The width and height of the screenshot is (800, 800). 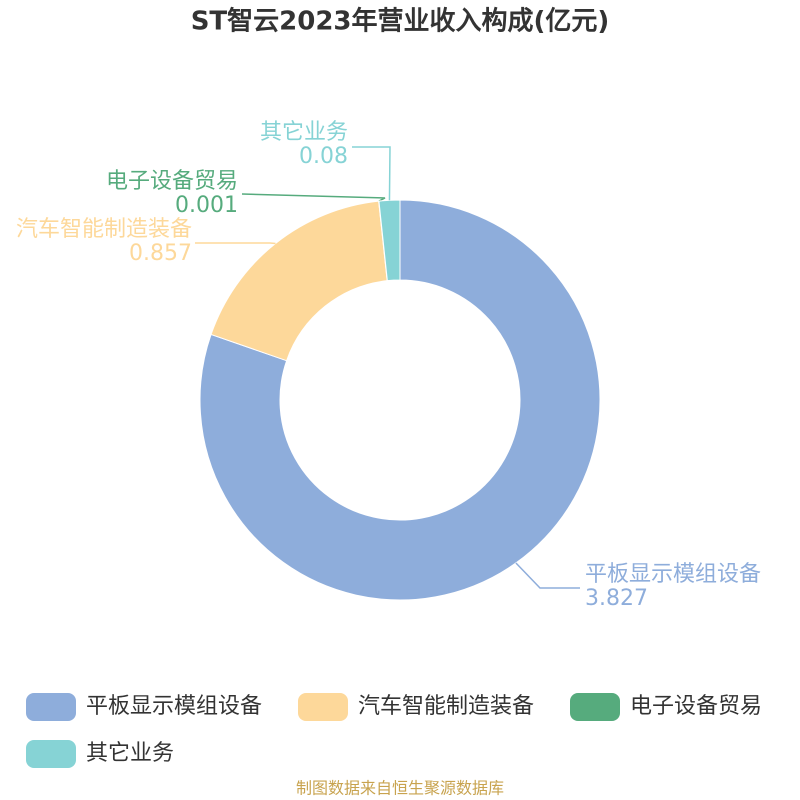 What do you see at coordinates (400, 21) in the screenshot?
I see `chart-title: ST智云2023年营业收入构成(亿元)` at bounding box center [400, 21].